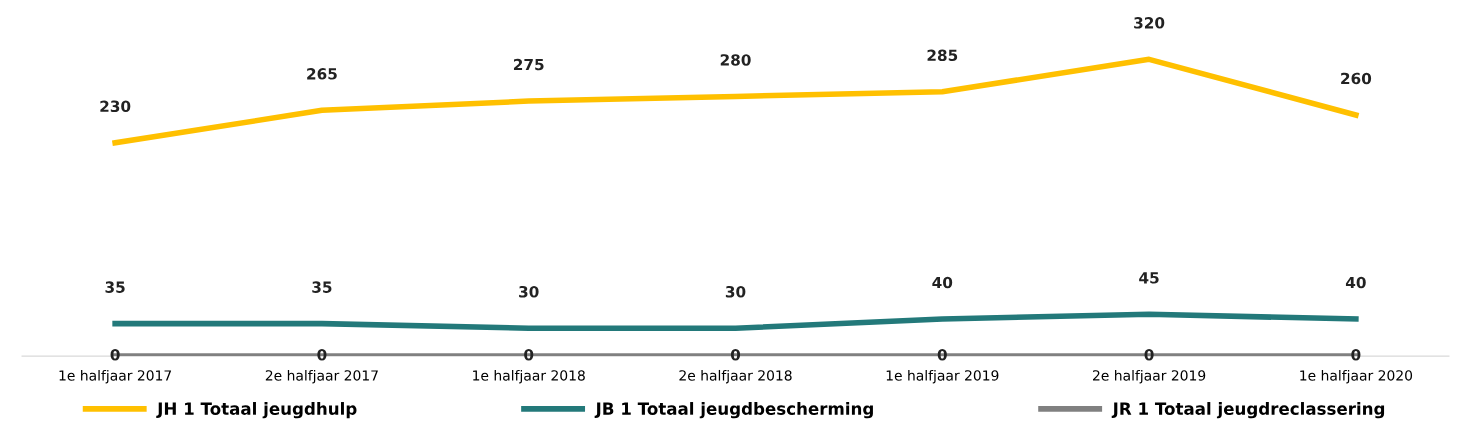  What do you see at coordinates (529, 376) in the screenshot?
I see `x-tick-label: 1e halfjaar 2018` at bounding box center [529, 376].